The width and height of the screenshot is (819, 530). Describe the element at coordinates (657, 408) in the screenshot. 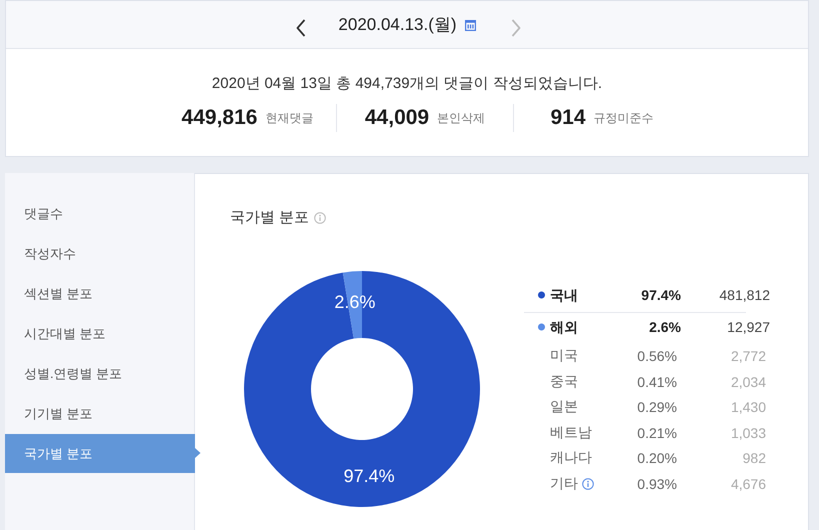

I see `data-label: 0.29%` at that location.